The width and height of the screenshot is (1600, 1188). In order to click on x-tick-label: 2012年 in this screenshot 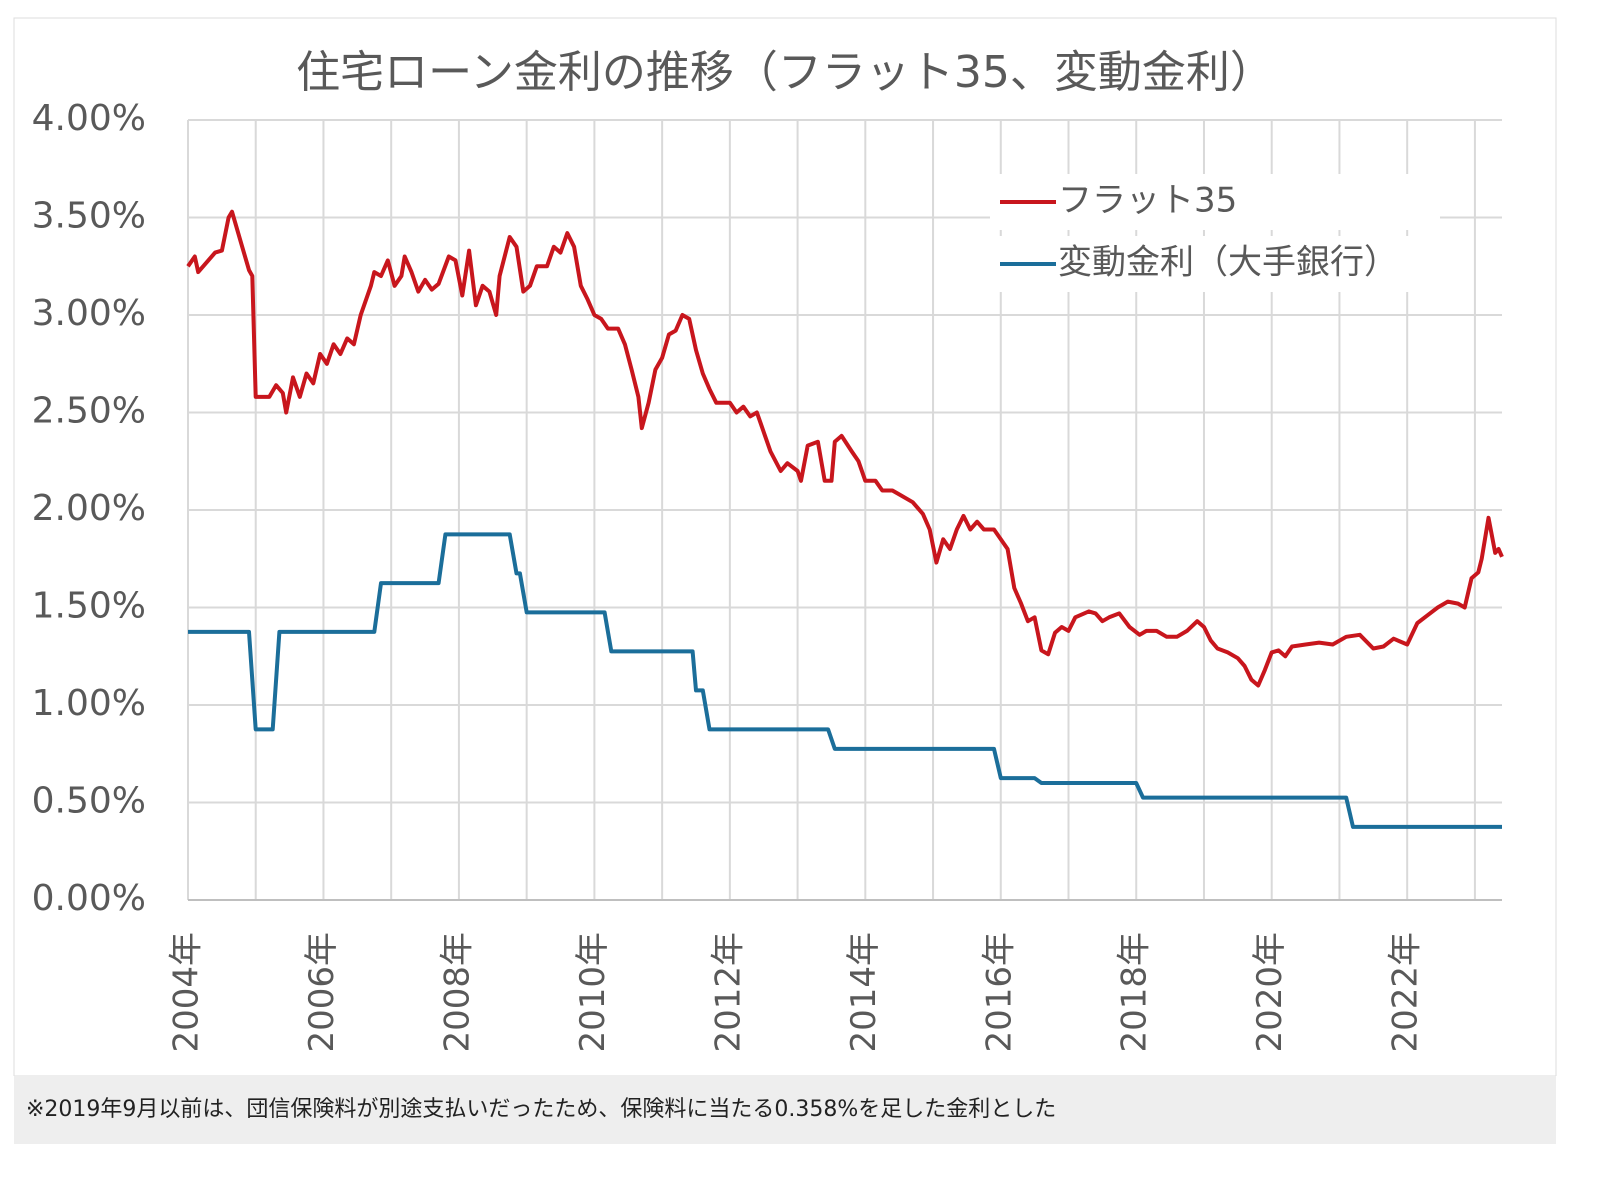, I will do `click(728, 992)`.